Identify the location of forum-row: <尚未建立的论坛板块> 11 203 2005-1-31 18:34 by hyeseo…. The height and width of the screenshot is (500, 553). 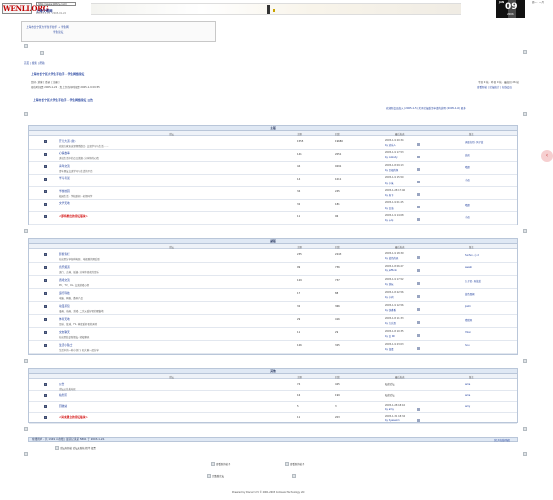
(273, 418).